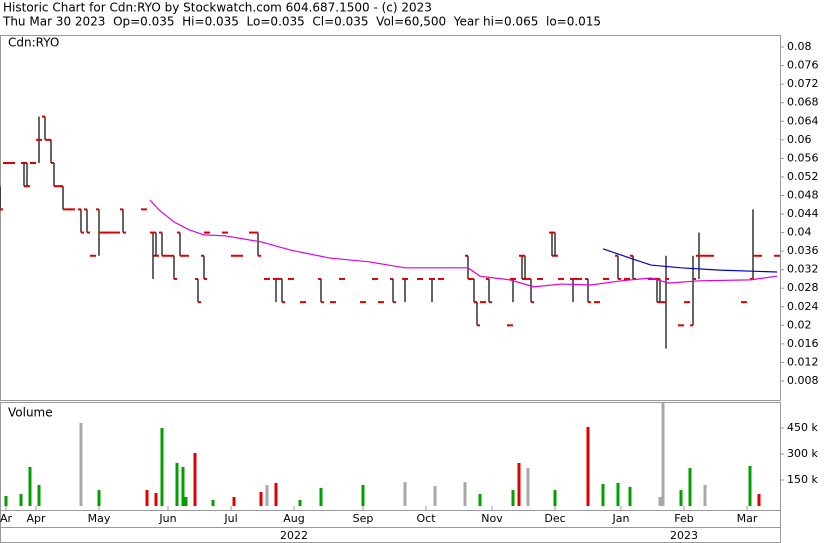 The width and height of the screenshot is (830, 543). I want to click on y-tick-label: 0.036, so click(803, 250).